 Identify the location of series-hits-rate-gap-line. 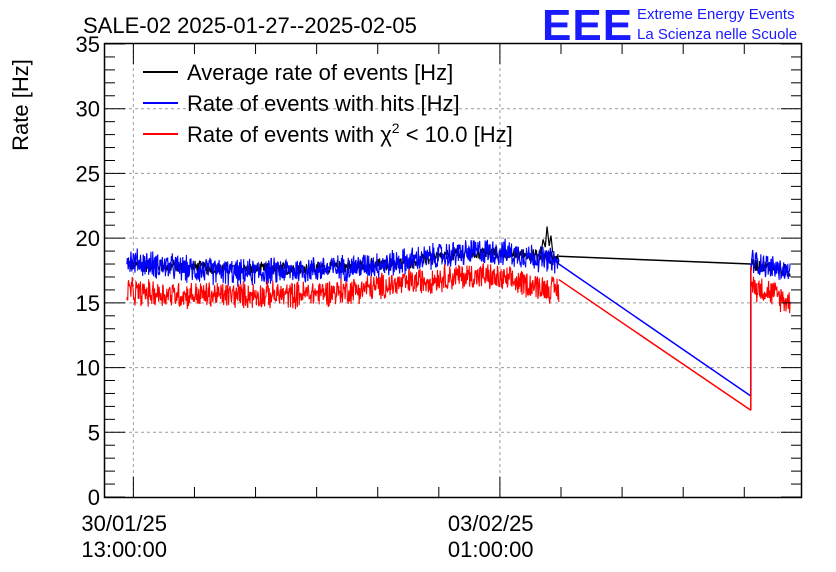
(655, 330).